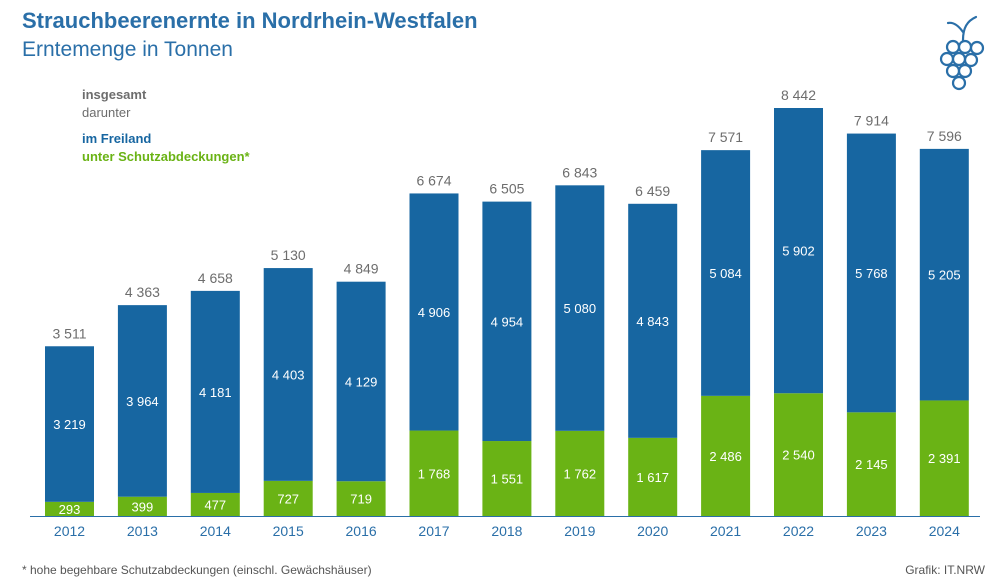  Describe the element at coordinates (506, 531) in the screenshot. I see `x-tick-label: 2018` at that location.